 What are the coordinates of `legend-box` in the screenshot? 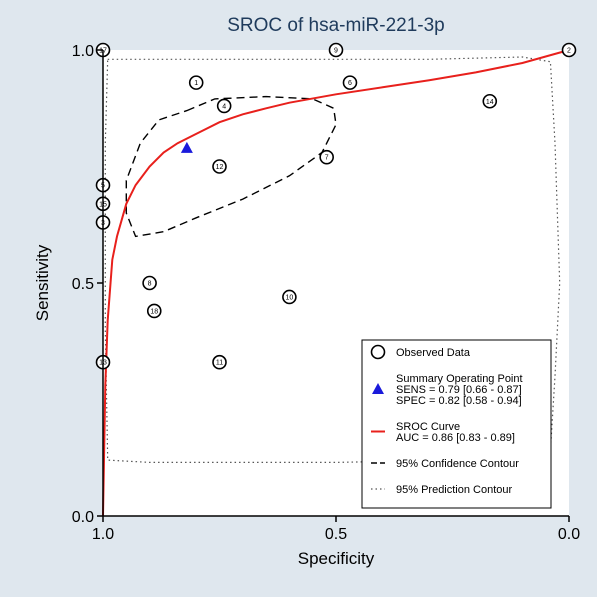 It's located at (456, 424).